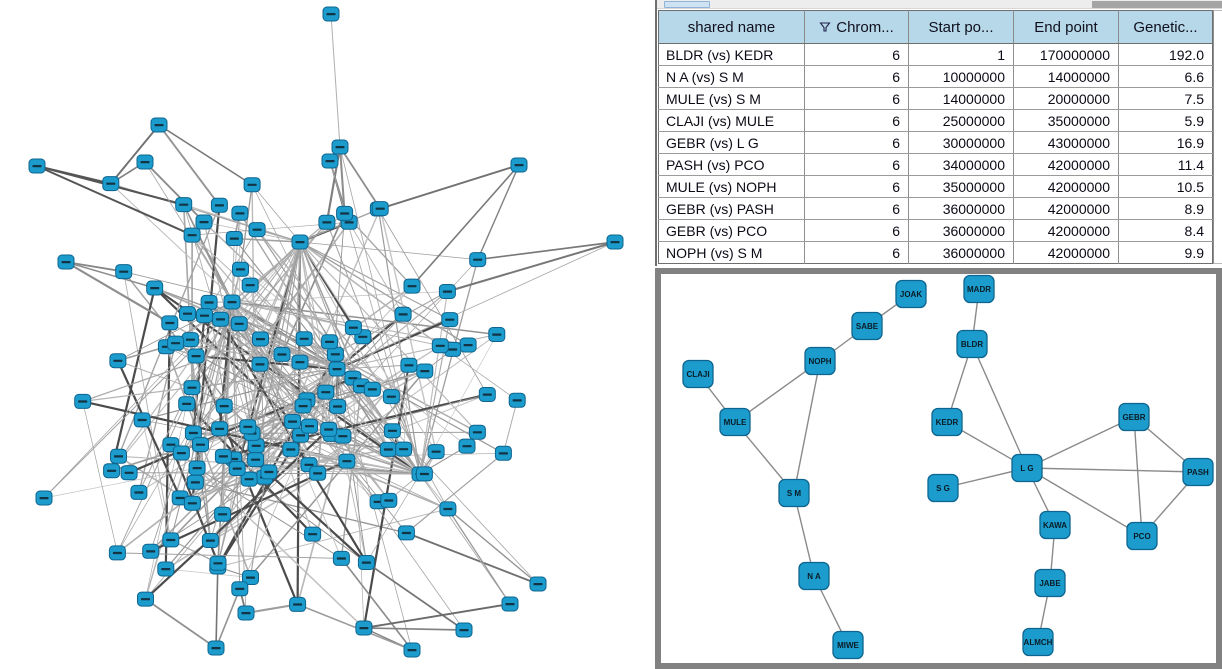  I want to click on network-node: PCO, so click(1142, 536).